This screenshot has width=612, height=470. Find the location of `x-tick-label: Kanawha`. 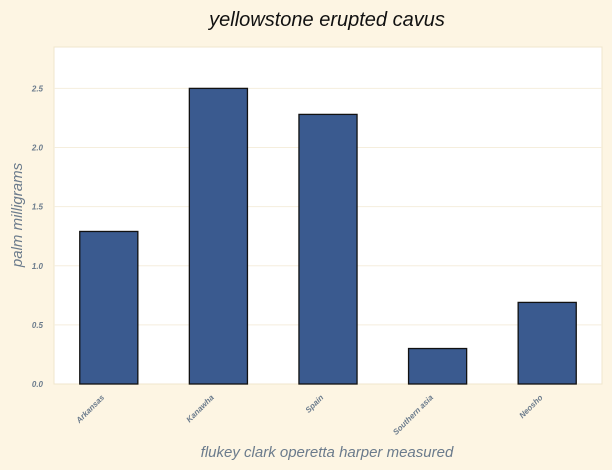

x-tick-label: Kanawha is located at coordinates (201, 409).